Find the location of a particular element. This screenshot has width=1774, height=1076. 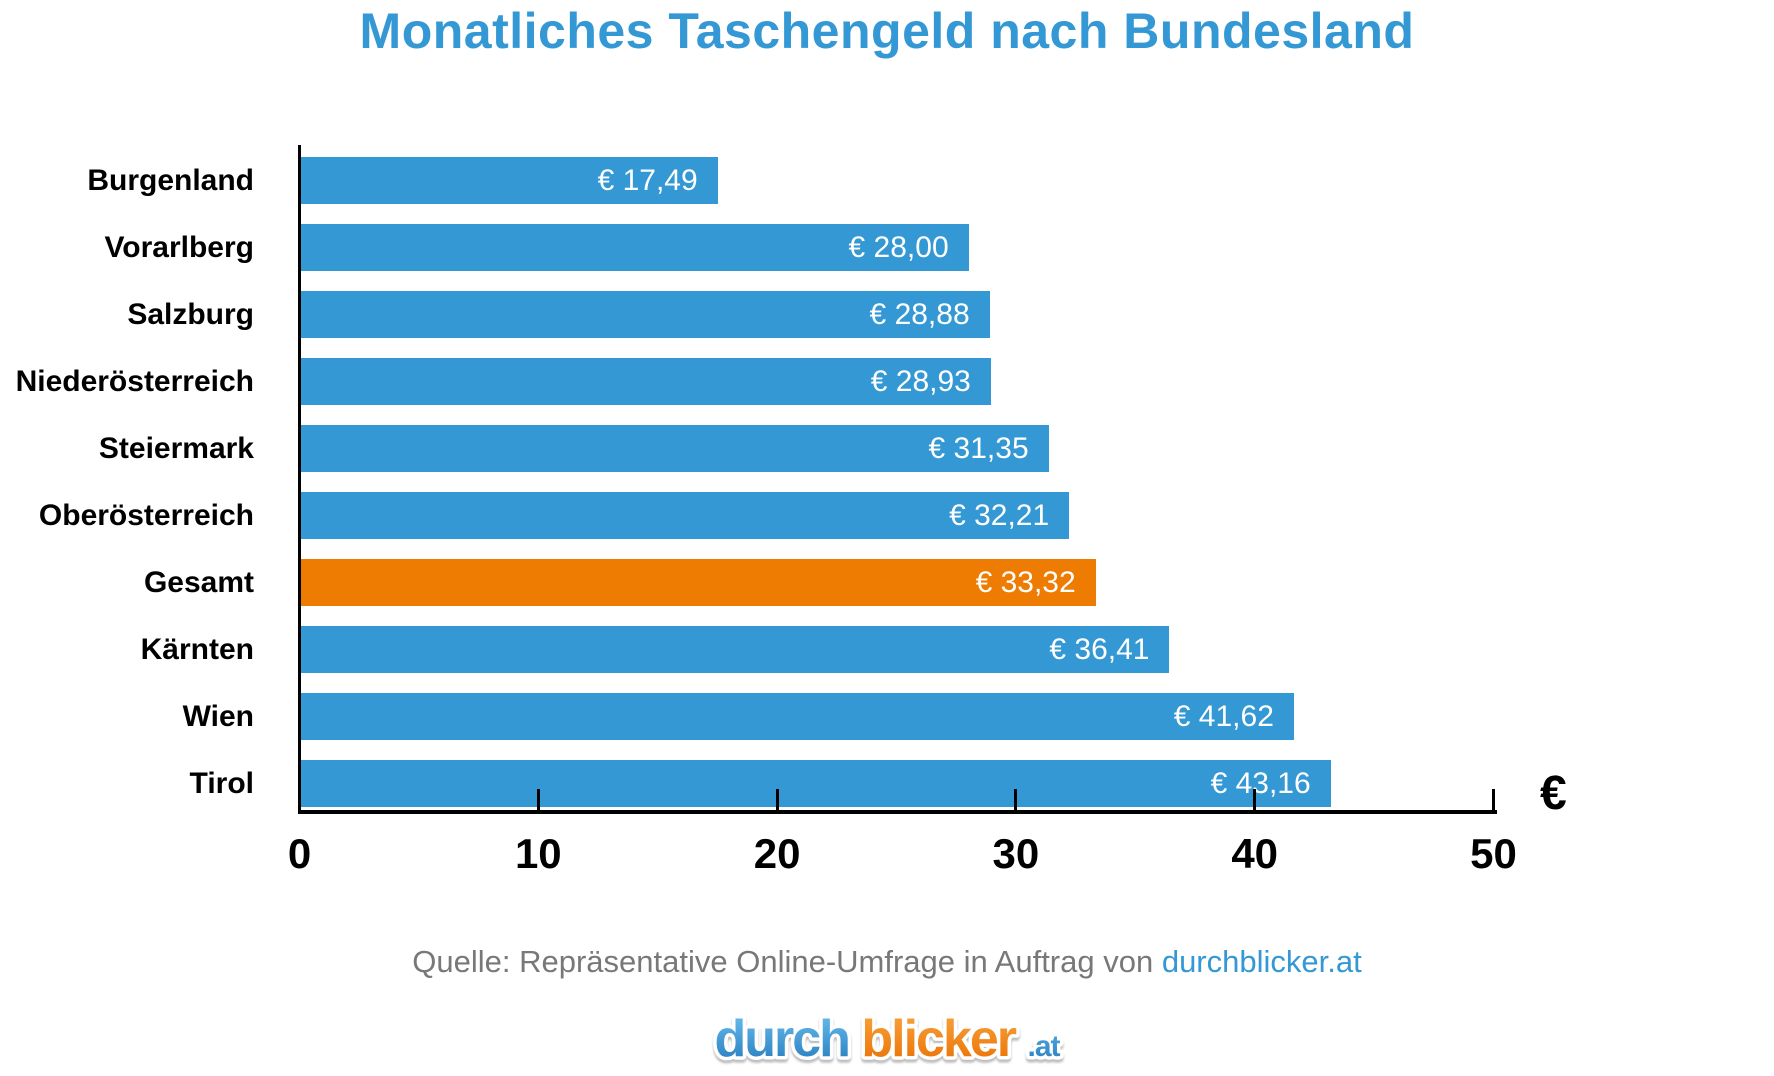

category-label: Tirol is located at coordinates (221, 783).